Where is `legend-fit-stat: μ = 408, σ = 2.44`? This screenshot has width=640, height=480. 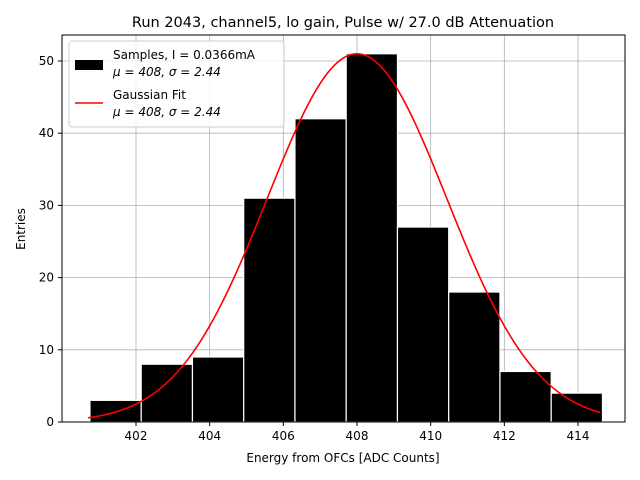
legend-fit-stat: μ = 408, σ = 2.44 is located at coordinates (166, 112).